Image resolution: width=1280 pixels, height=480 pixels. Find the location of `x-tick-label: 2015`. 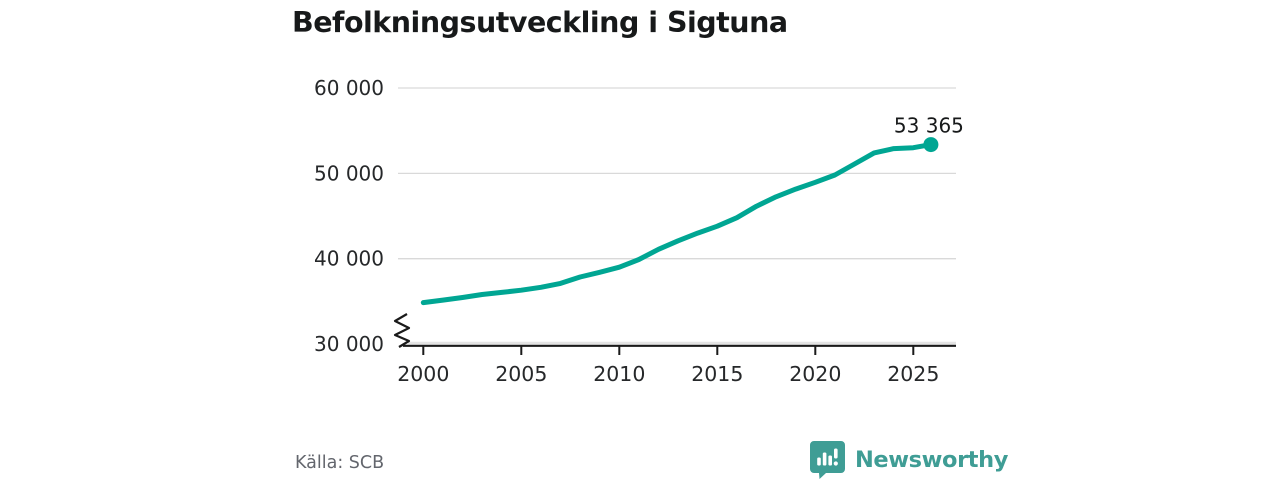

x-tick-label: 2015 is located at coordinates (717, 374).